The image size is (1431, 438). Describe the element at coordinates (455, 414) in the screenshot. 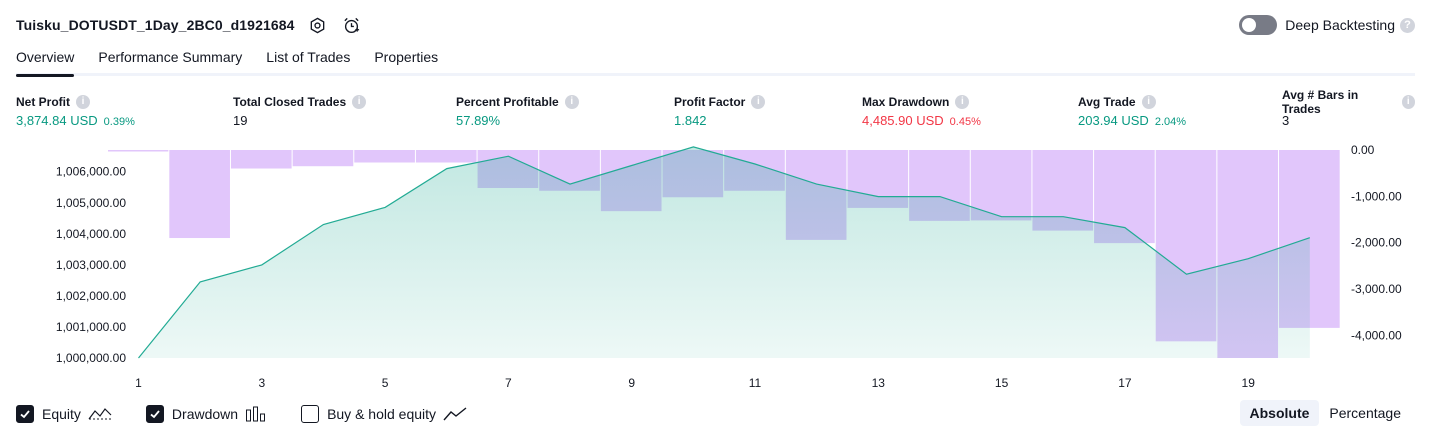

I see `buy-hold-line-icon` at that location.